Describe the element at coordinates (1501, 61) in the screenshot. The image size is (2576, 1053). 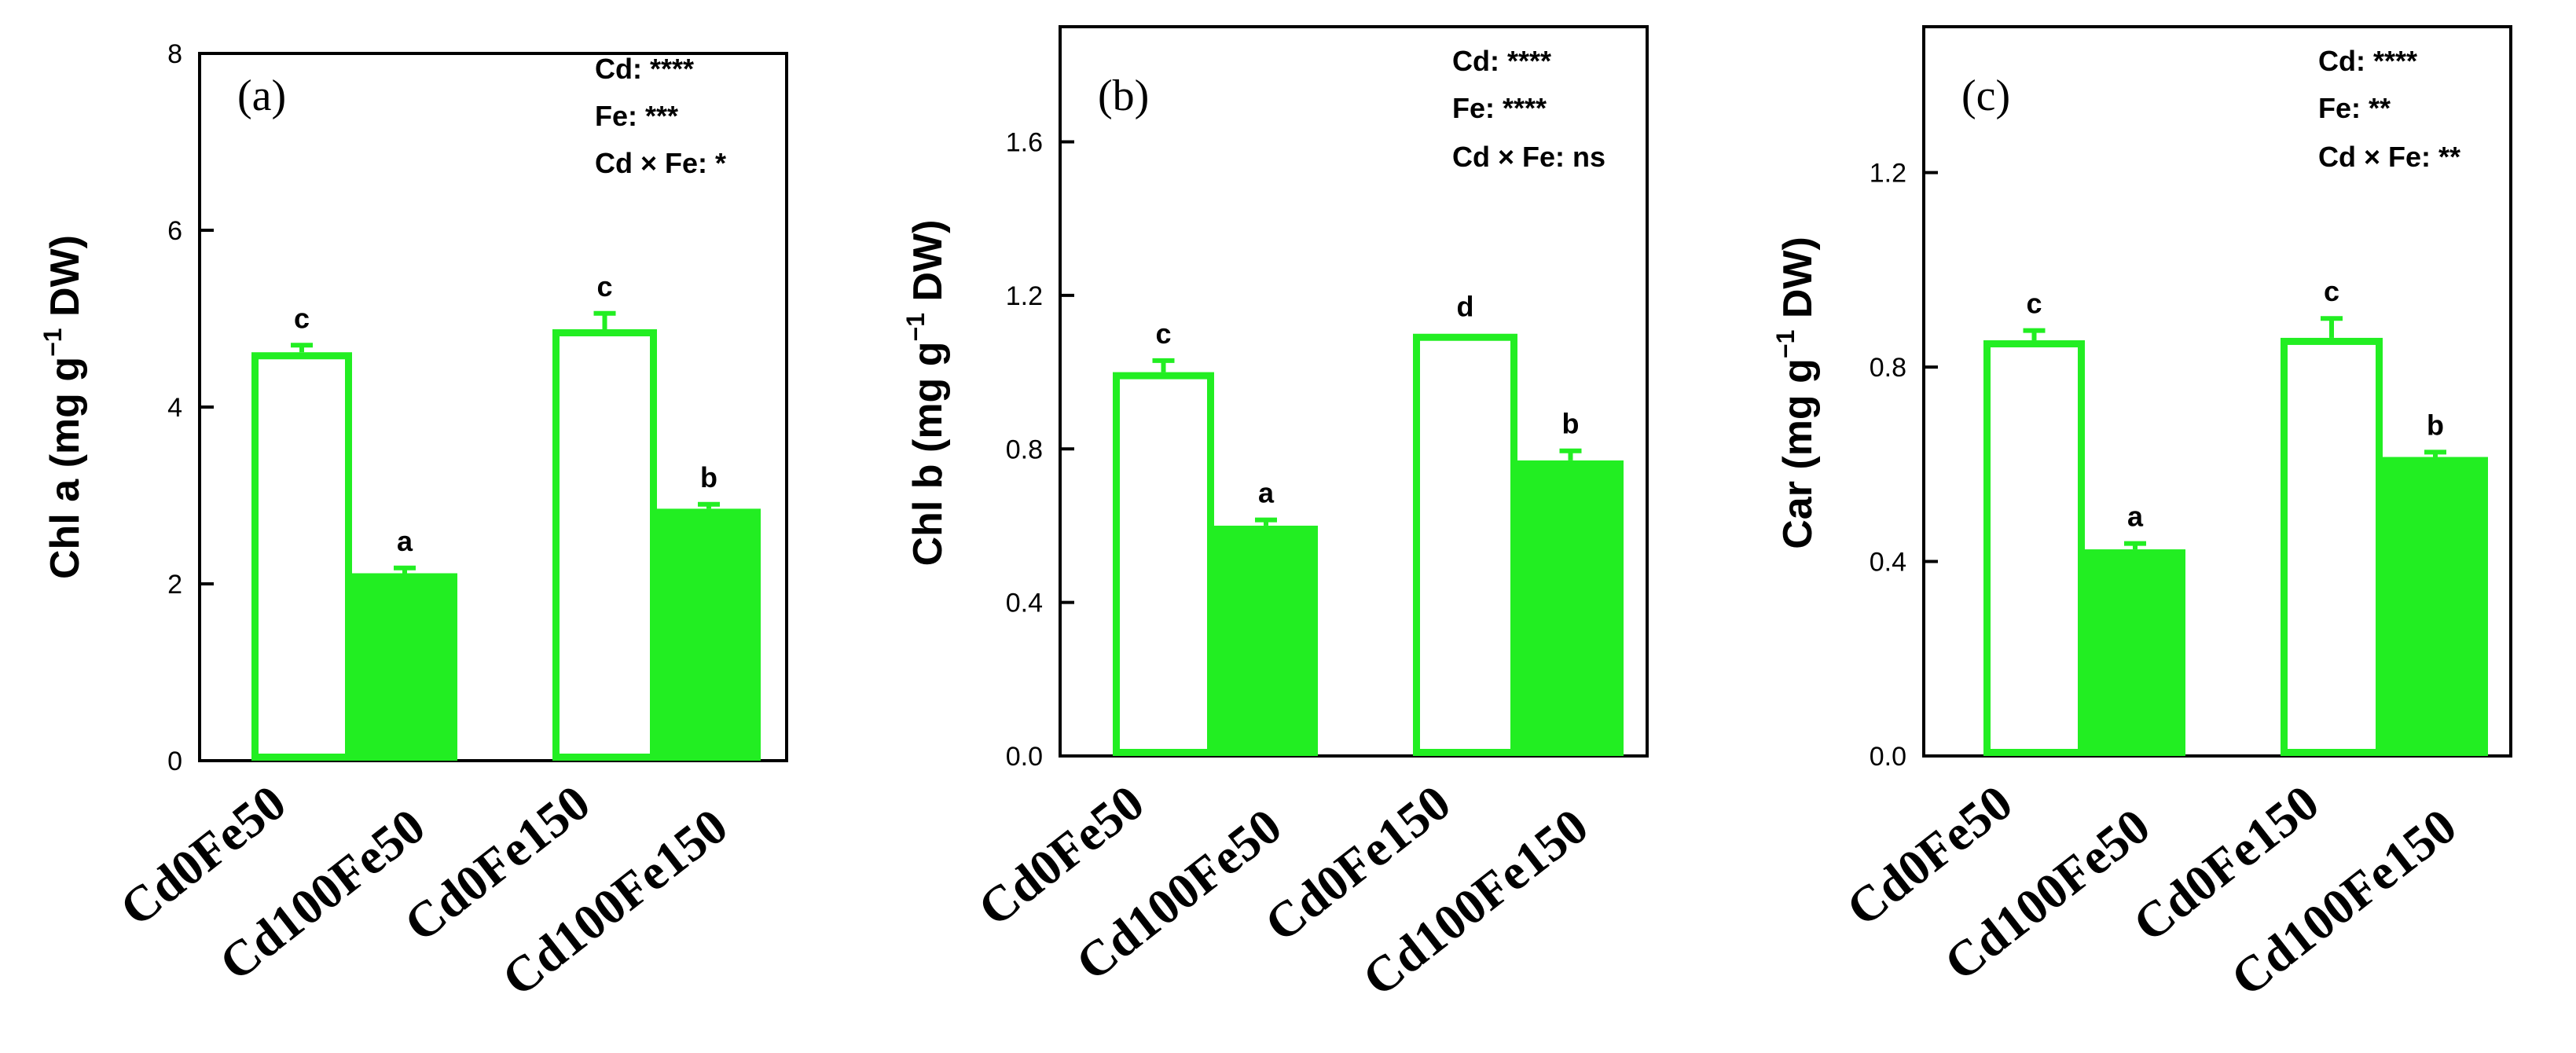
I see `stat-line-b-1: Cd: ****` at that location.